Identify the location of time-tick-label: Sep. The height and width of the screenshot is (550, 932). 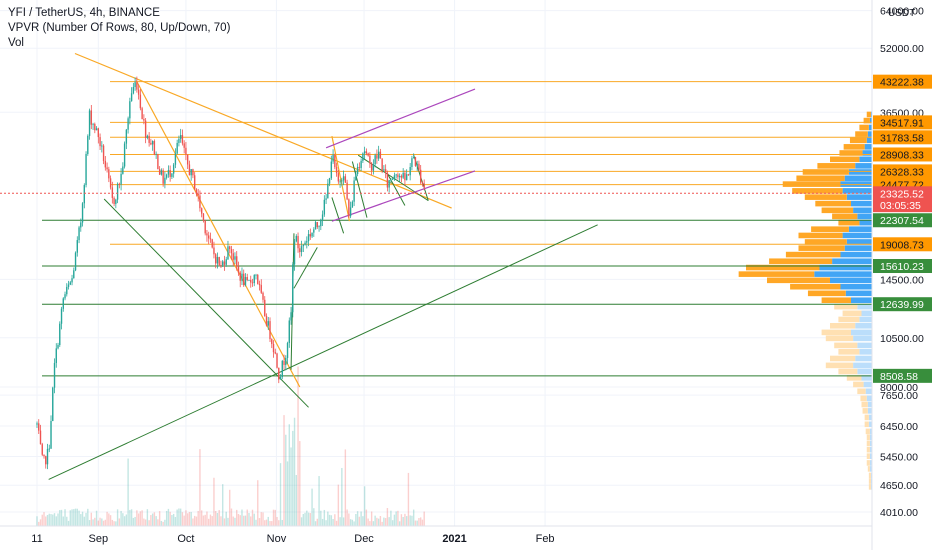
(99, 539).